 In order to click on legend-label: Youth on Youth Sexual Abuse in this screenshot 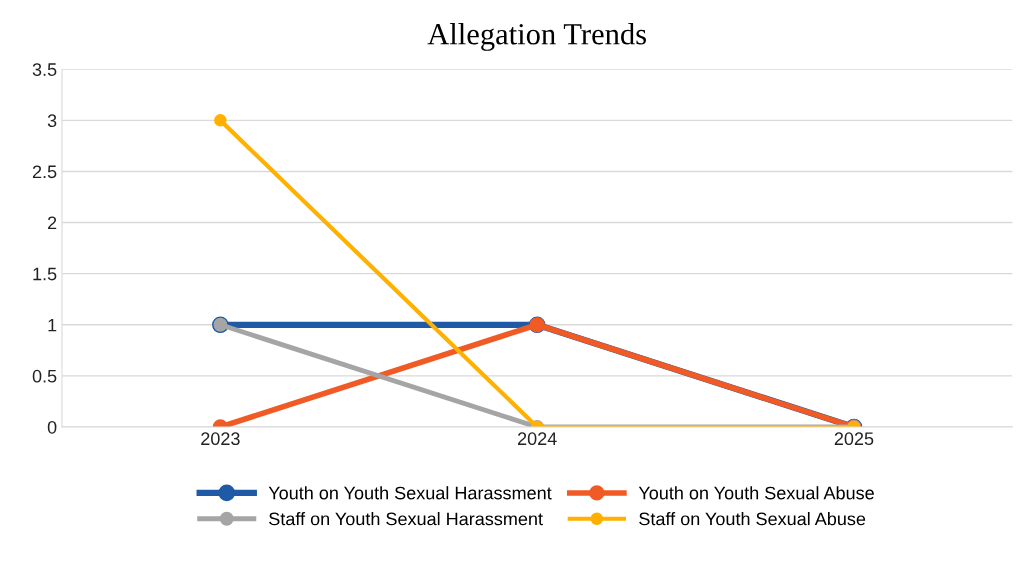, I will do `click(756, 493)`.